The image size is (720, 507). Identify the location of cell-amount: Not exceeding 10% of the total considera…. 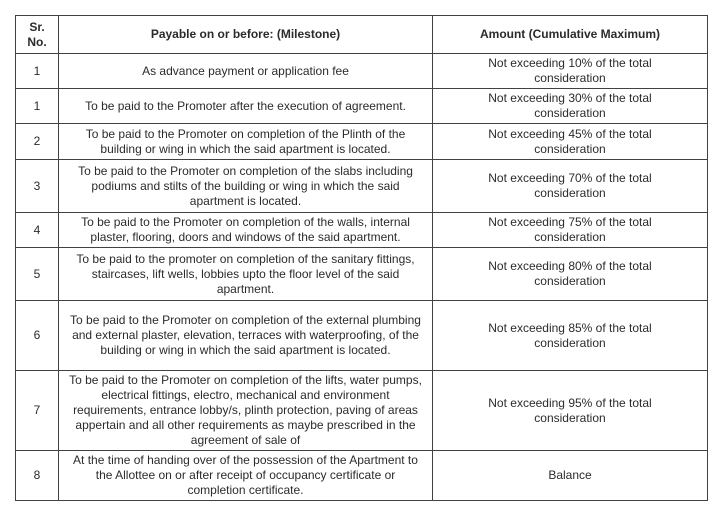
(570, 71).